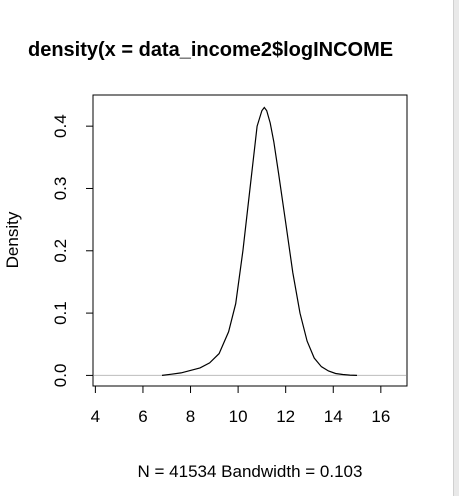 This screenshot has height=496, width=459. Describe the element at coordinates (333, 416) in the screenshot. I see `x-tick-label: 14` at that location.